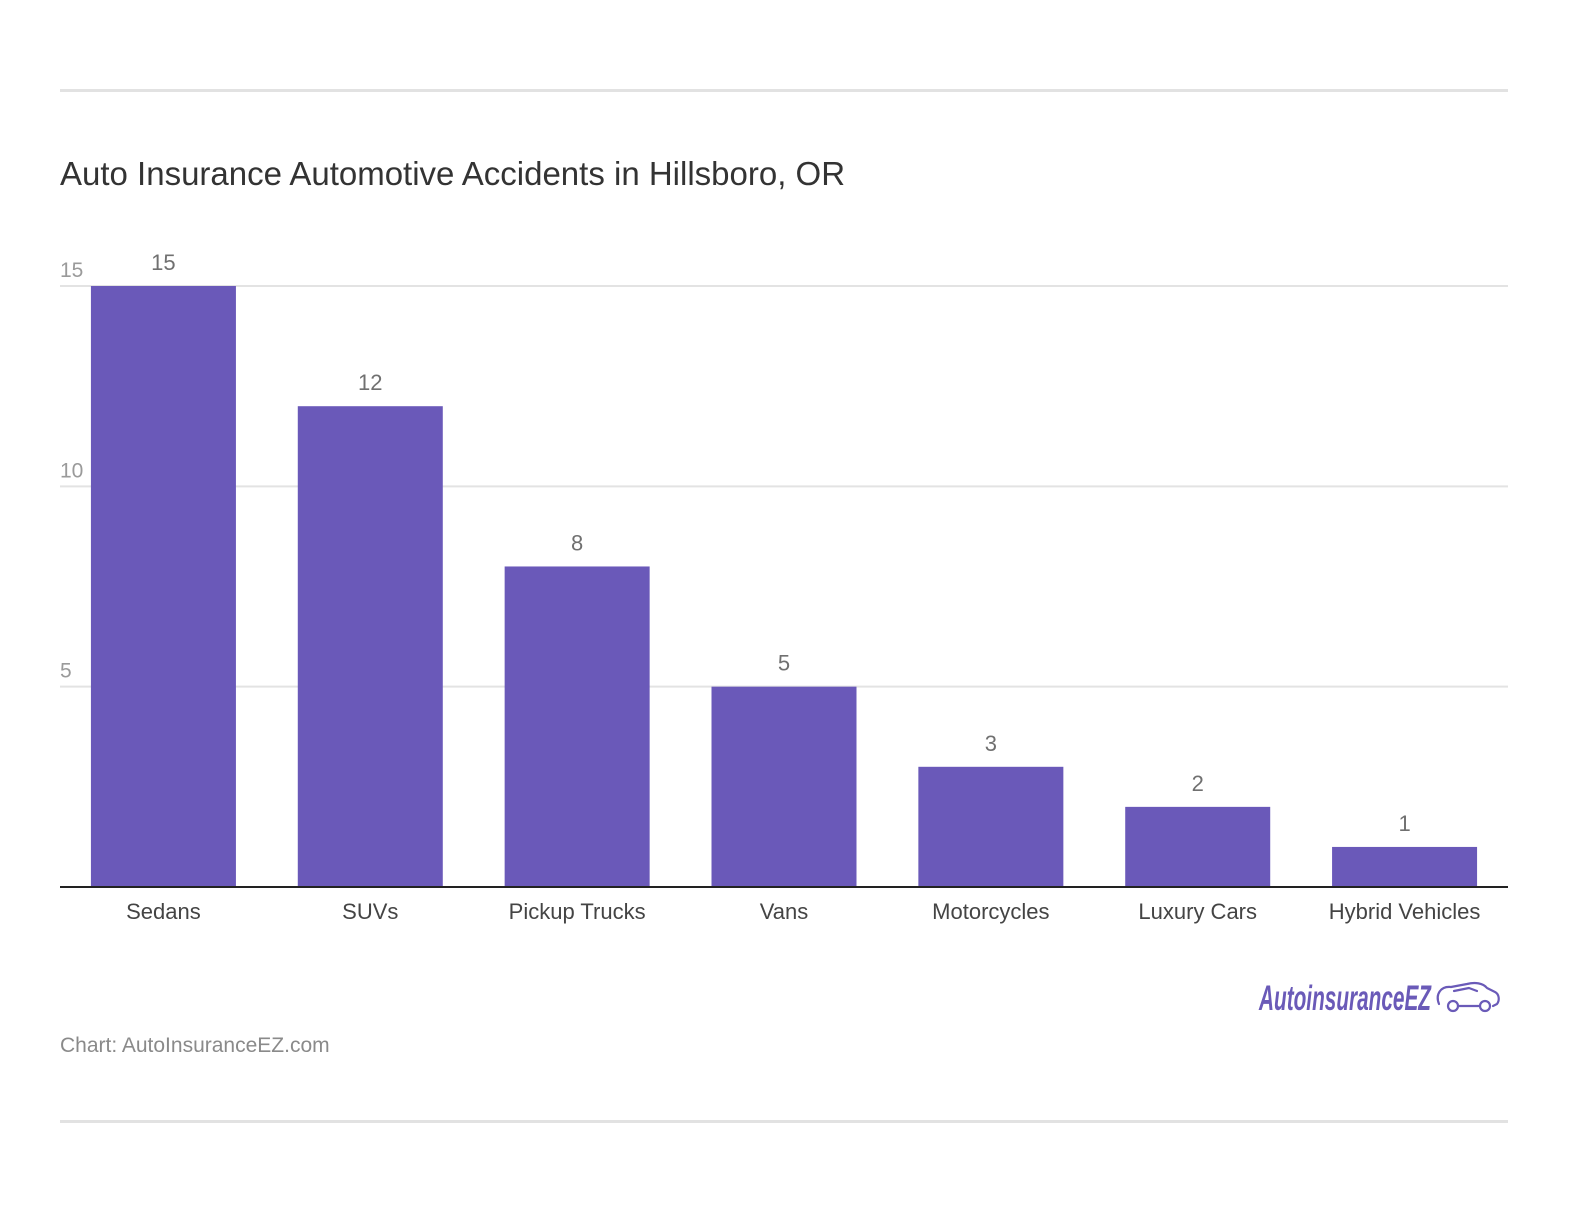  I want to click on data-label: 8, so click(577, 542).